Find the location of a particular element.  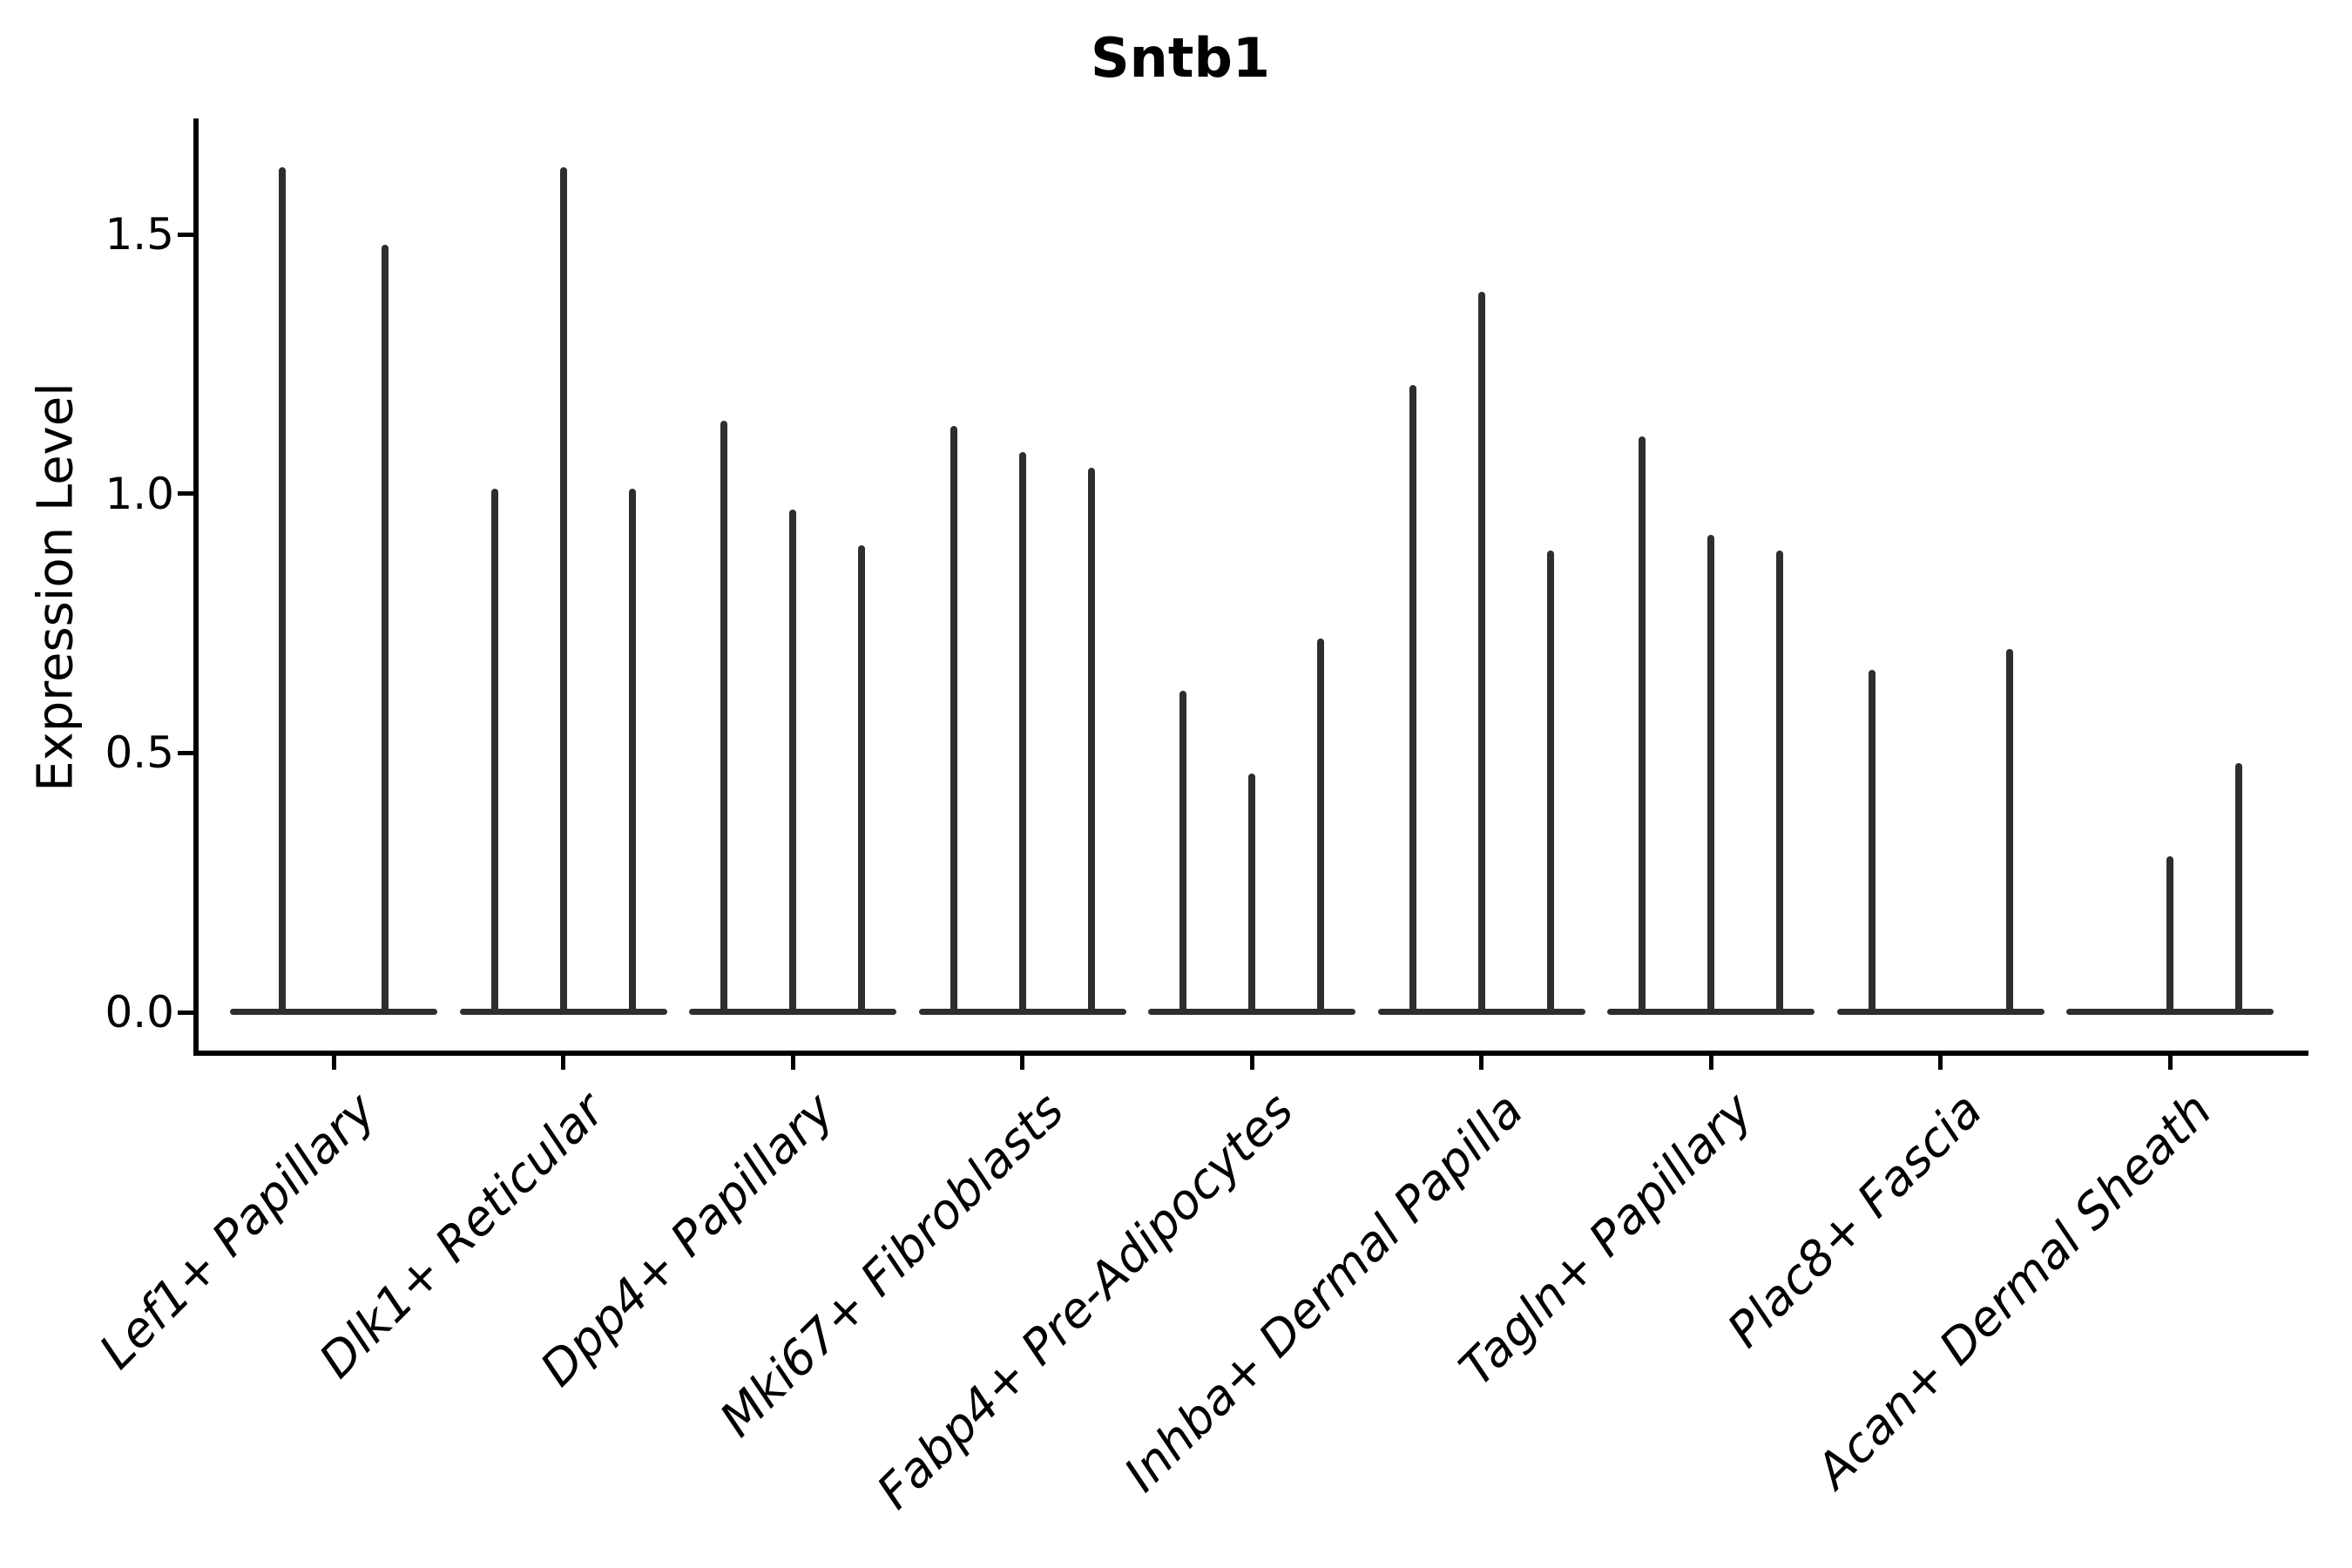

chart-title: Sntb1 is located at coordinates (1181, 58).